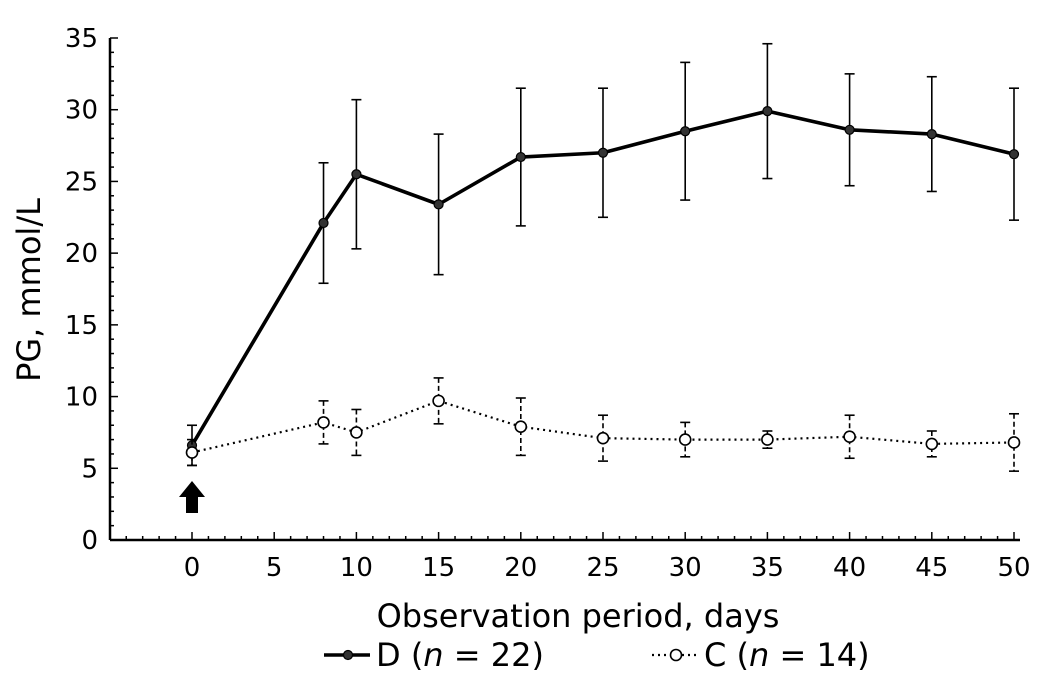 This screenshot has width=1038, height=699. What do you see at coordinates (89, 541) in the screenshot?
I see `y-tick-label: 0` at bounding box center [89, 541].